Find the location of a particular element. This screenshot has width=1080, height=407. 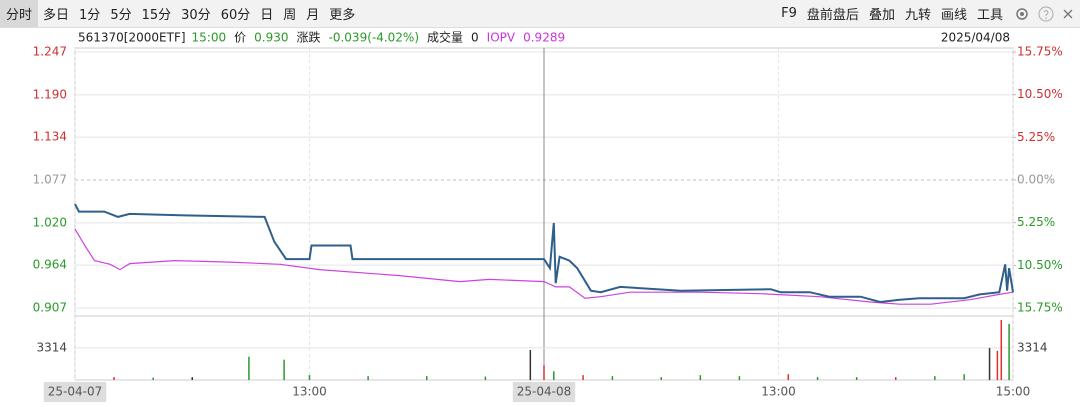

y-tick-label: 1.247 is located at coordinates (50, 52).